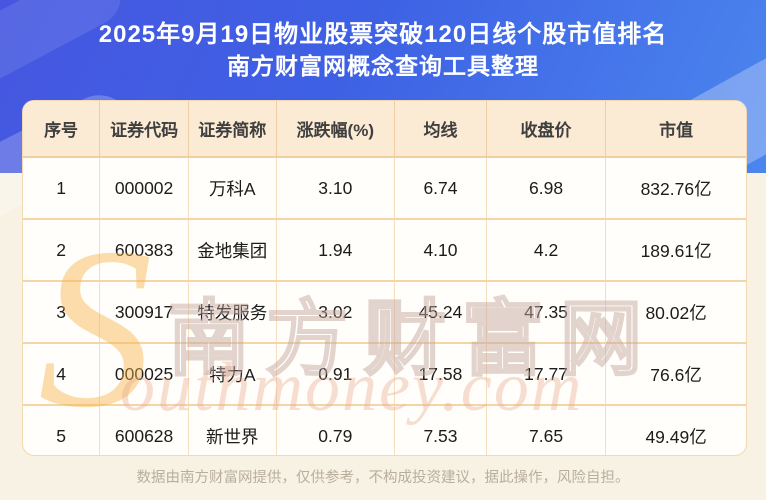 The width and height of the screenshot is (766, 500). Describe the element at coordinates (546, 129) in the screenshot. I see `column-header: 收盘价` at that location.